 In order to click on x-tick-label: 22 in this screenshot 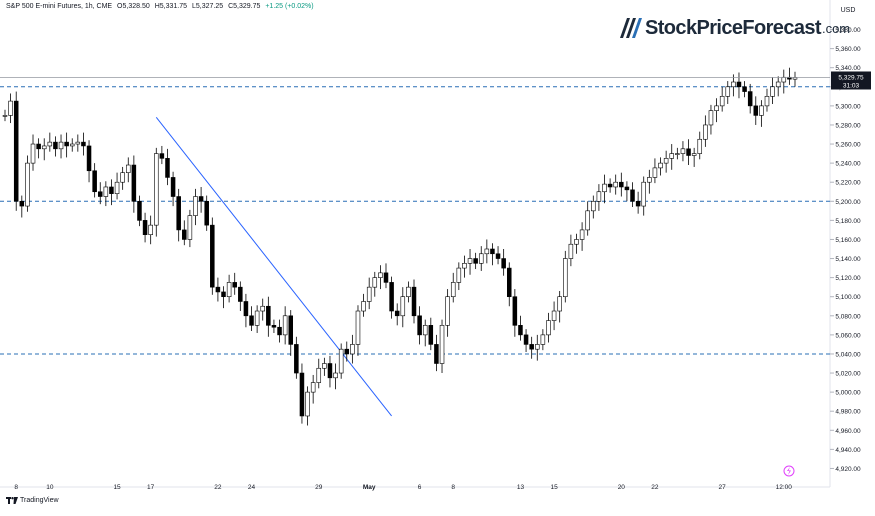, I will do `click(655, 487)`.